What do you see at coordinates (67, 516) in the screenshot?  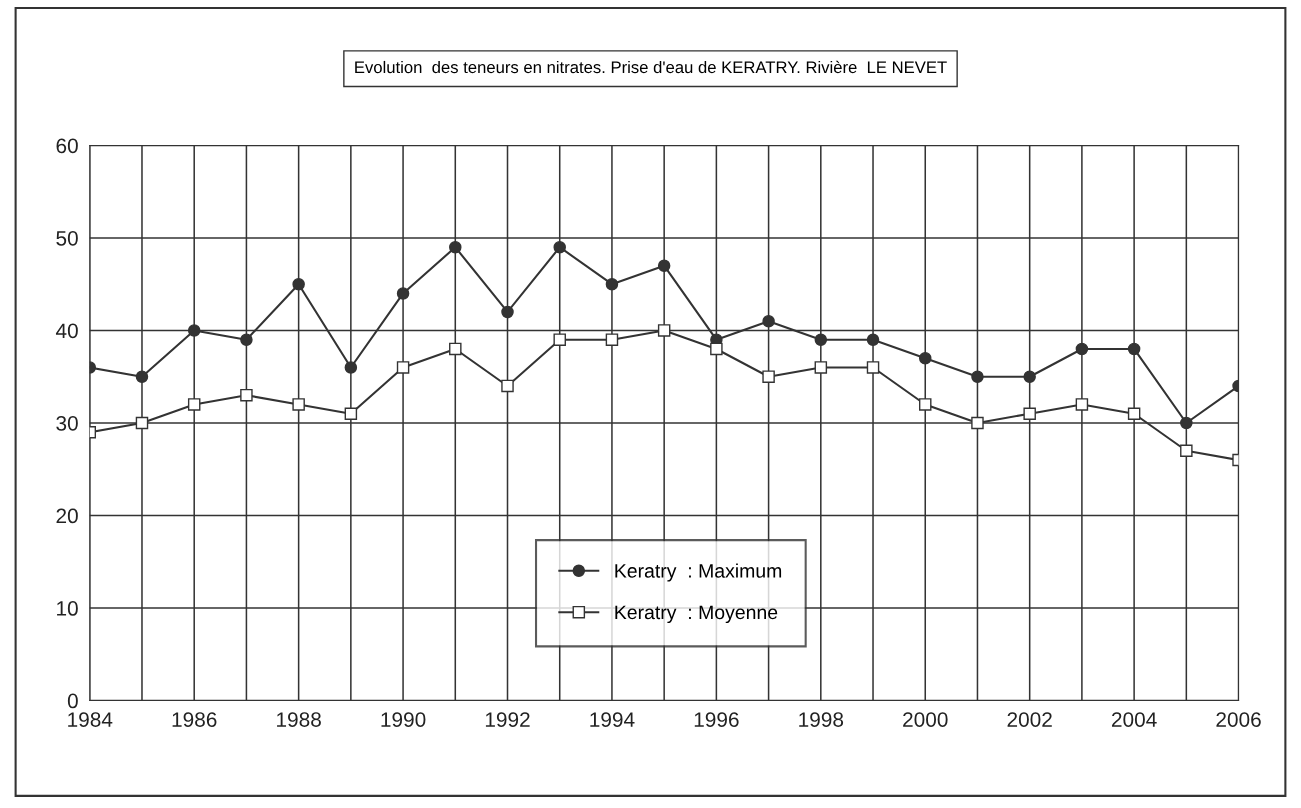 I see `y-tick-label: 20` at bounding box center [67, 516].